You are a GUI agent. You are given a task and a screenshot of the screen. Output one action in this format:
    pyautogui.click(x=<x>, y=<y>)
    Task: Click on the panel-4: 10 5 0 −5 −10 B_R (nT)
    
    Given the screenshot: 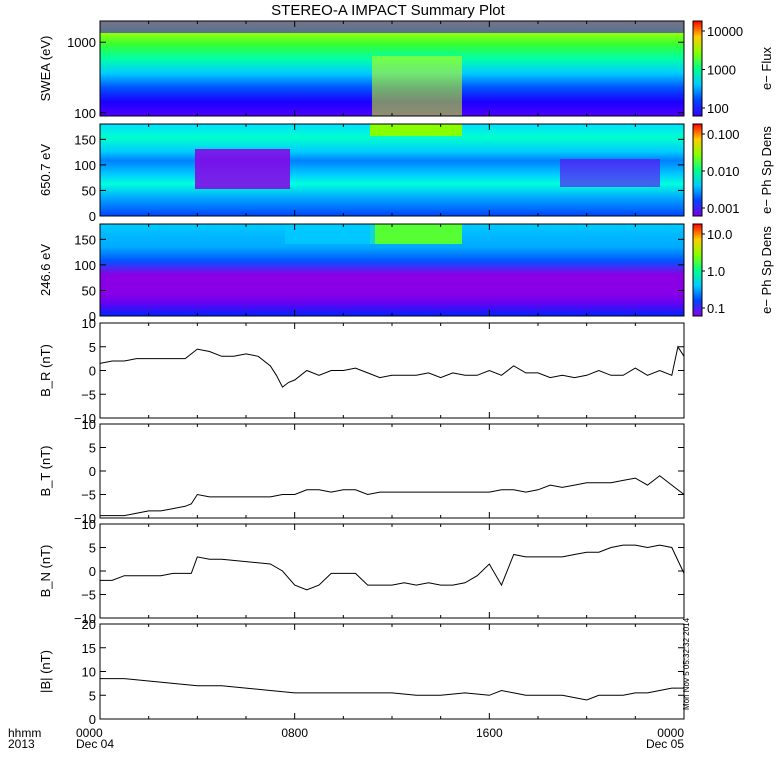 What is the action you would take?
    pyautogui.click(x=361, y=371)
    